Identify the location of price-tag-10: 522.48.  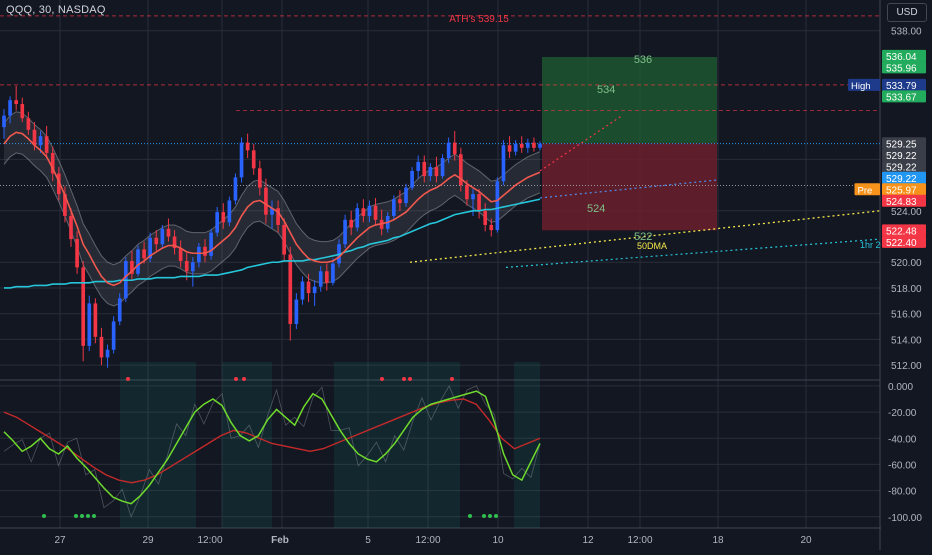
(904, 230).